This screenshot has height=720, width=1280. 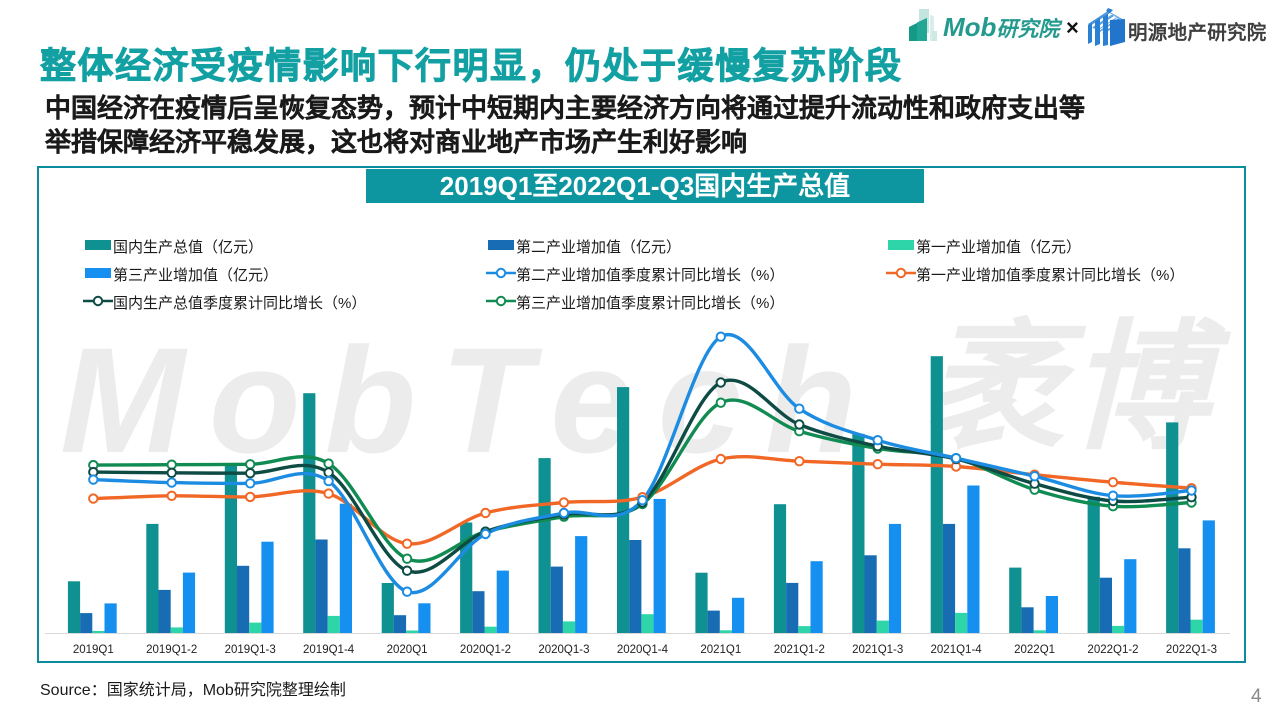 I want to click on svg-text: 2022Q1-3, so click(x=1191, y=650).